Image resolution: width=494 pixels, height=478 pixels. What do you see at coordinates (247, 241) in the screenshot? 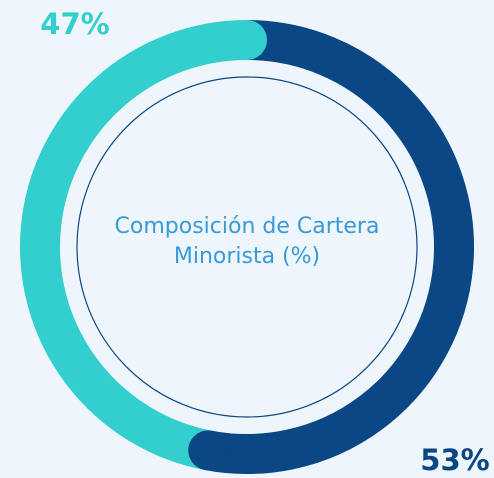
I see `chart-title: Composición de Cartera Minorista (%)` at bounding box center [247, 241].